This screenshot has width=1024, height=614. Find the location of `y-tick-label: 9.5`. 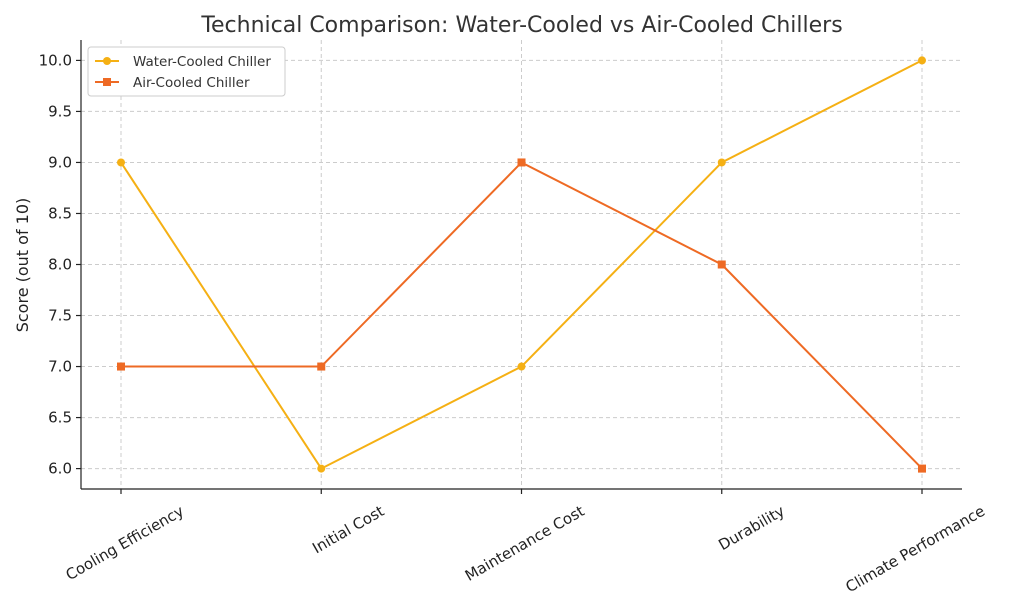

y-tick-label: 9.5 is located at coordinates (60, 111).